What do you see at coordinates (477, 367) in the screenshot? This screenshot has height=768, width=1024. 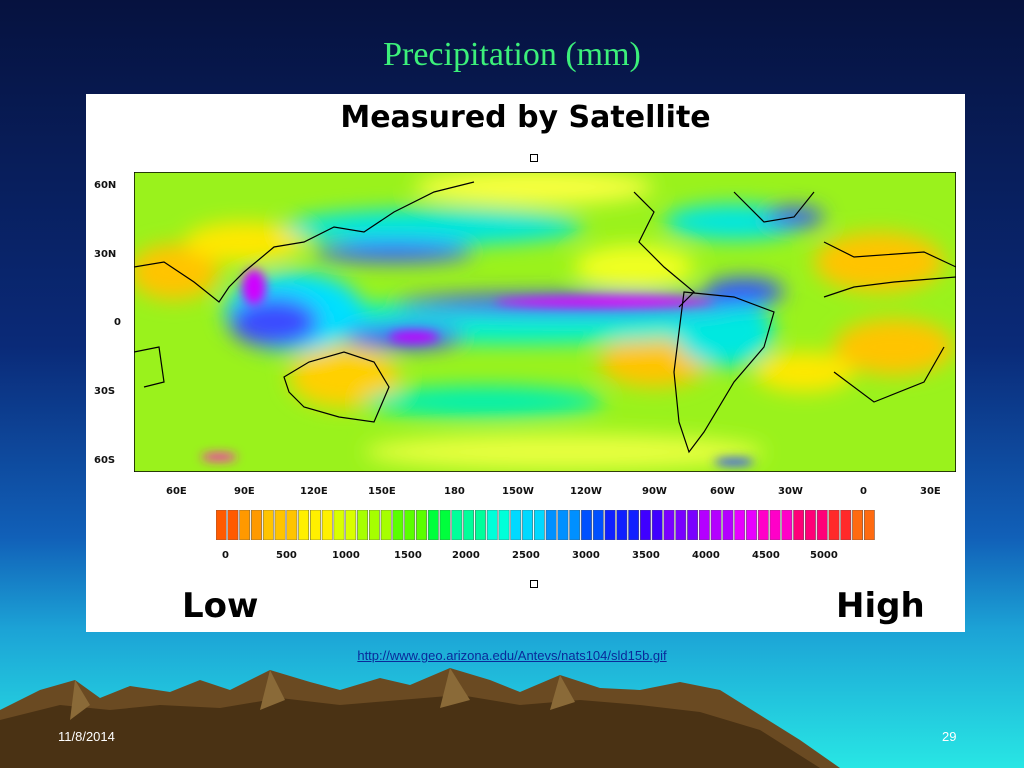 I see `precip-maxima` at bounding box center [477, 367].